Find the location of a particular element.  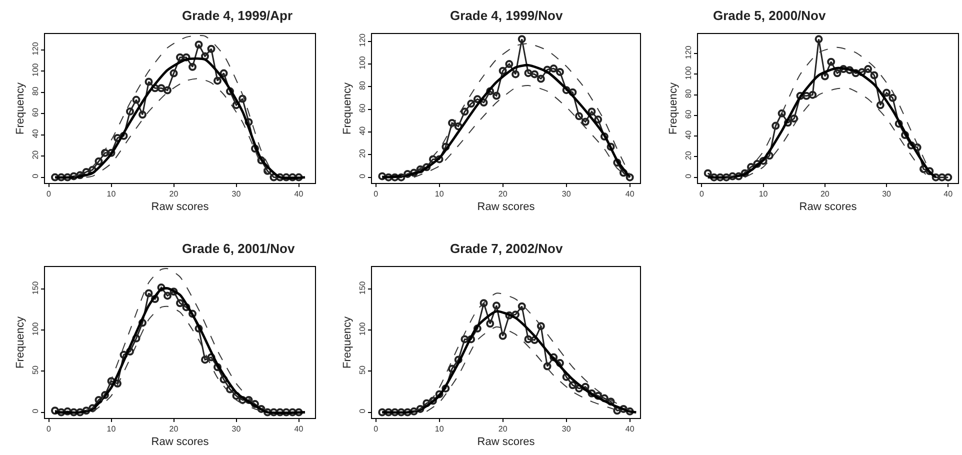

chart-title: Grade 4, 1999/Apr is located at coordinates (237, 15).